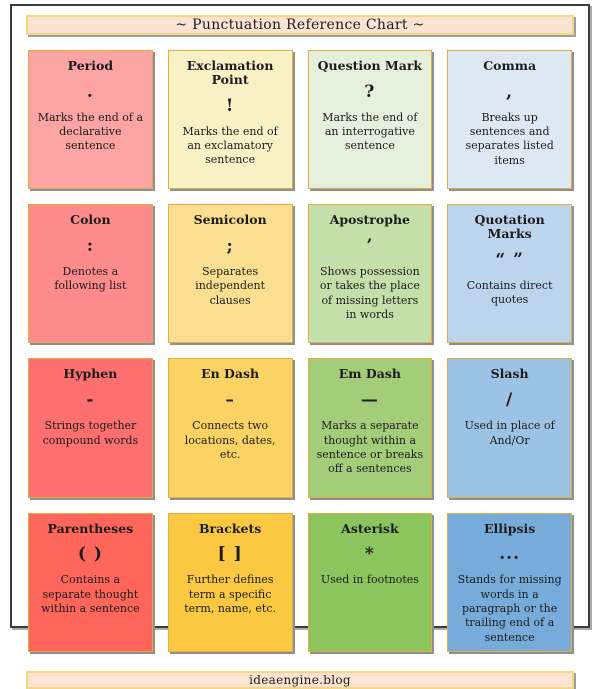 This screenshot has height=689, width=600. I want to click on card-title: Semicolon, so click(230, 220).